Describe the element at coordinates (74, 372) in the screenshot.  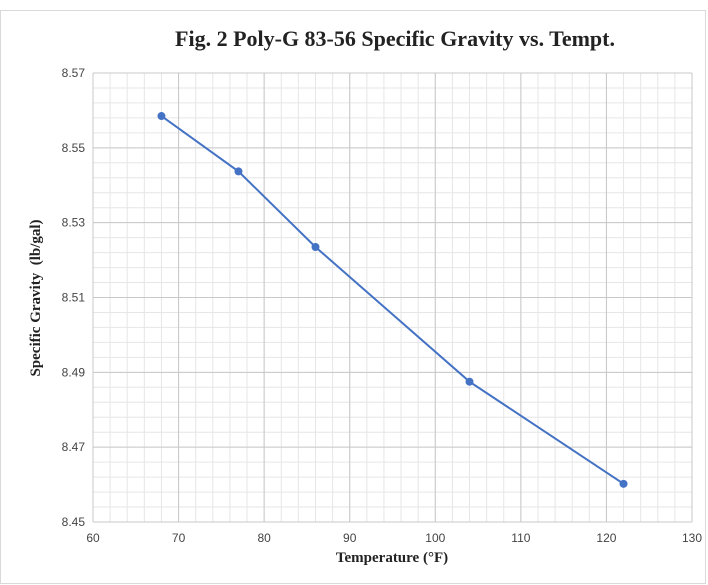
I see `y-tick-label: 8.49` at that location.